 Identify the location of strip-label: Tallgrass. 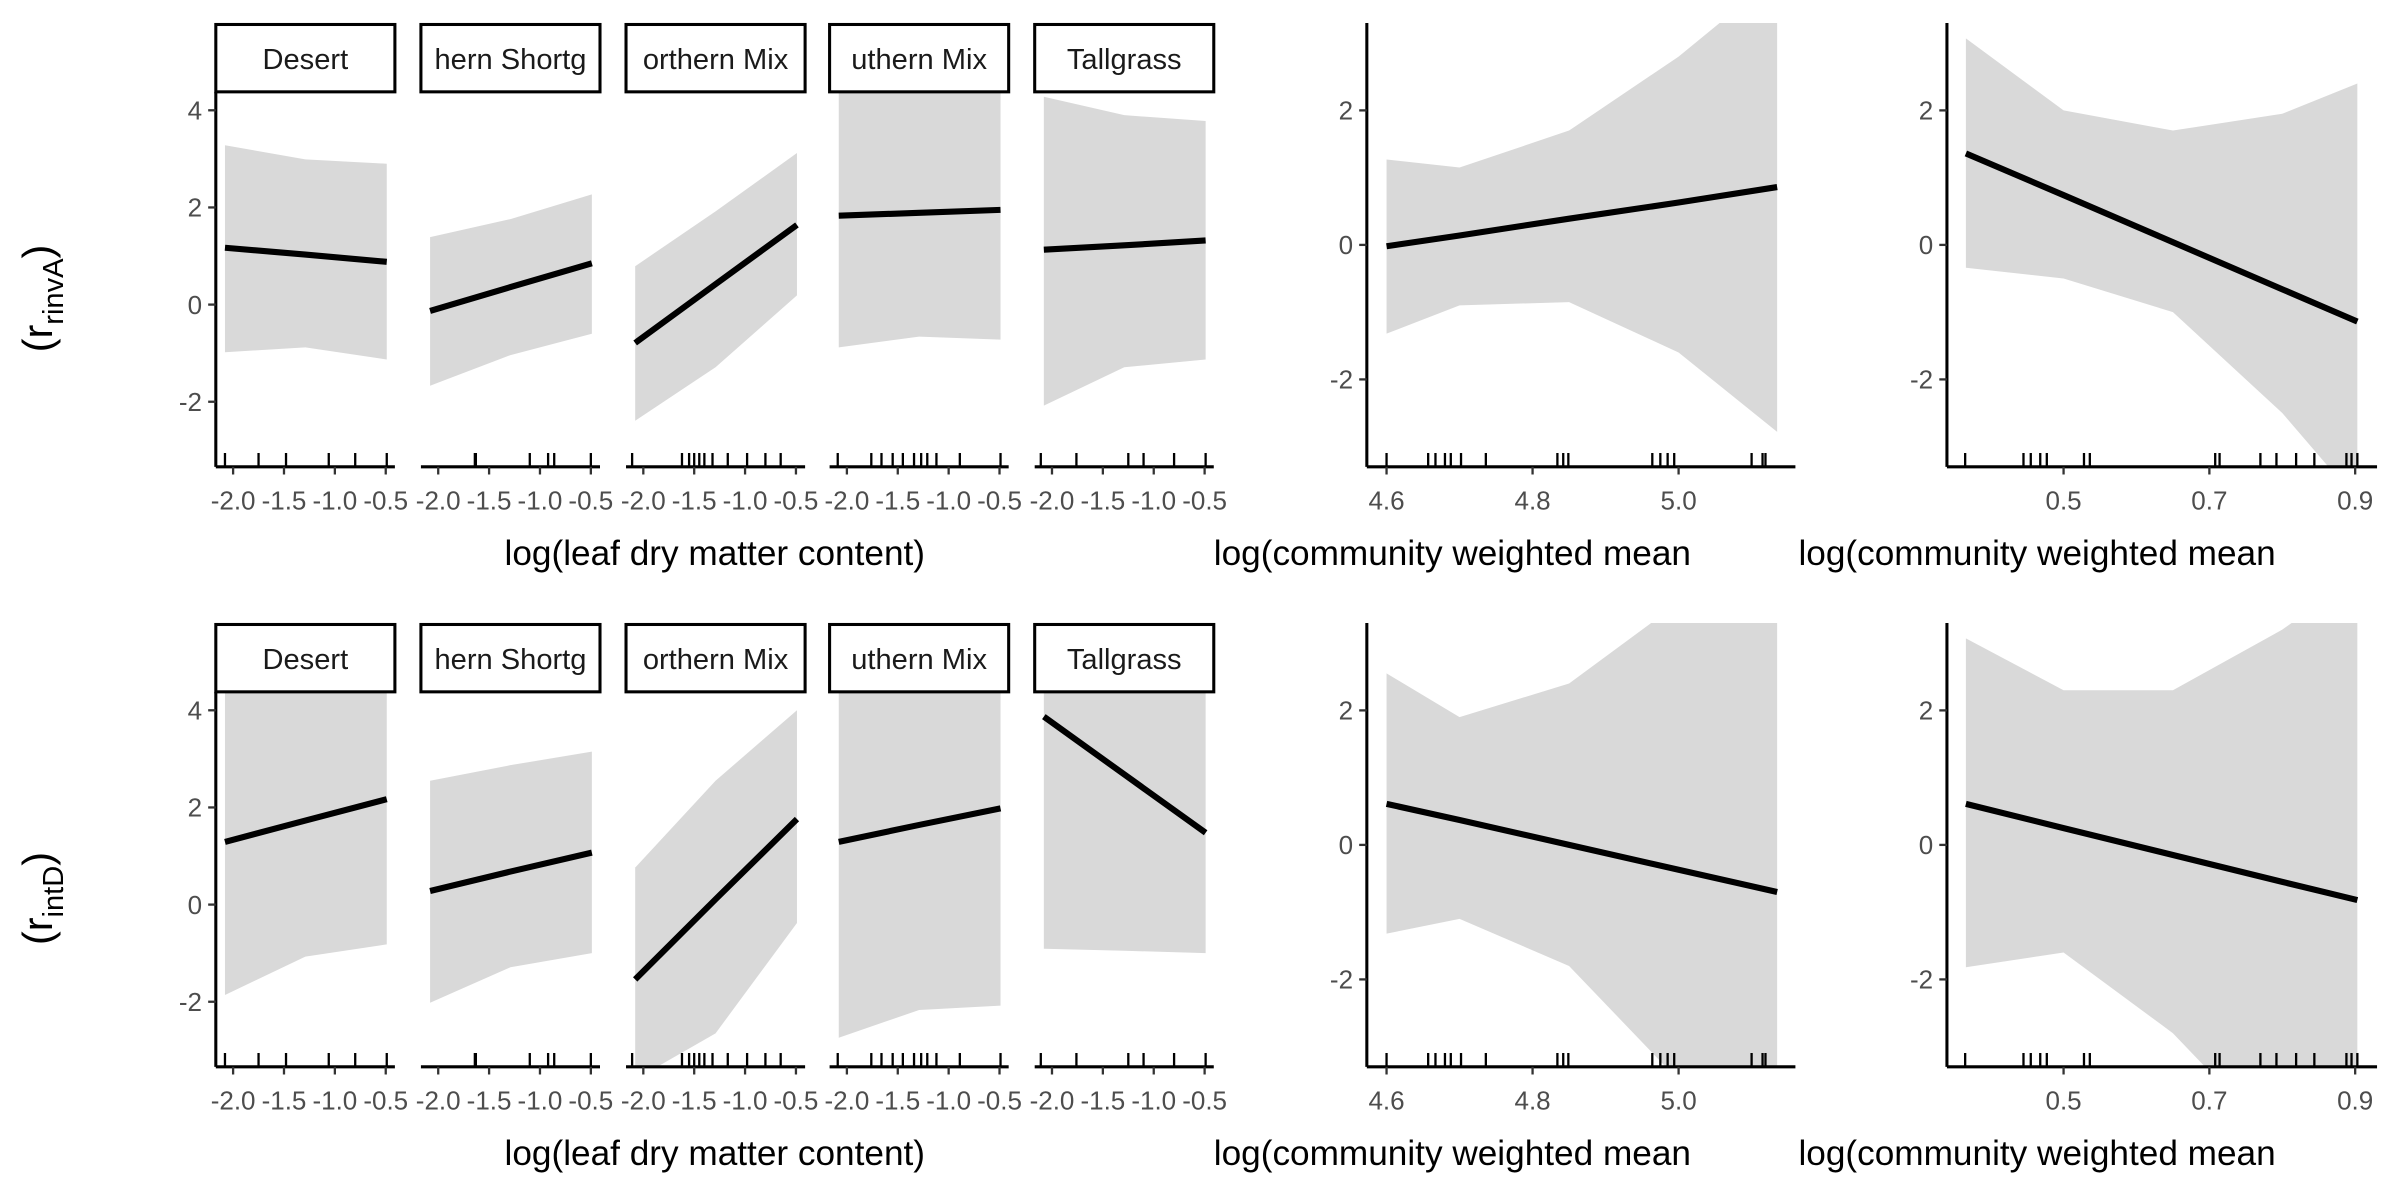
(1124, 60).